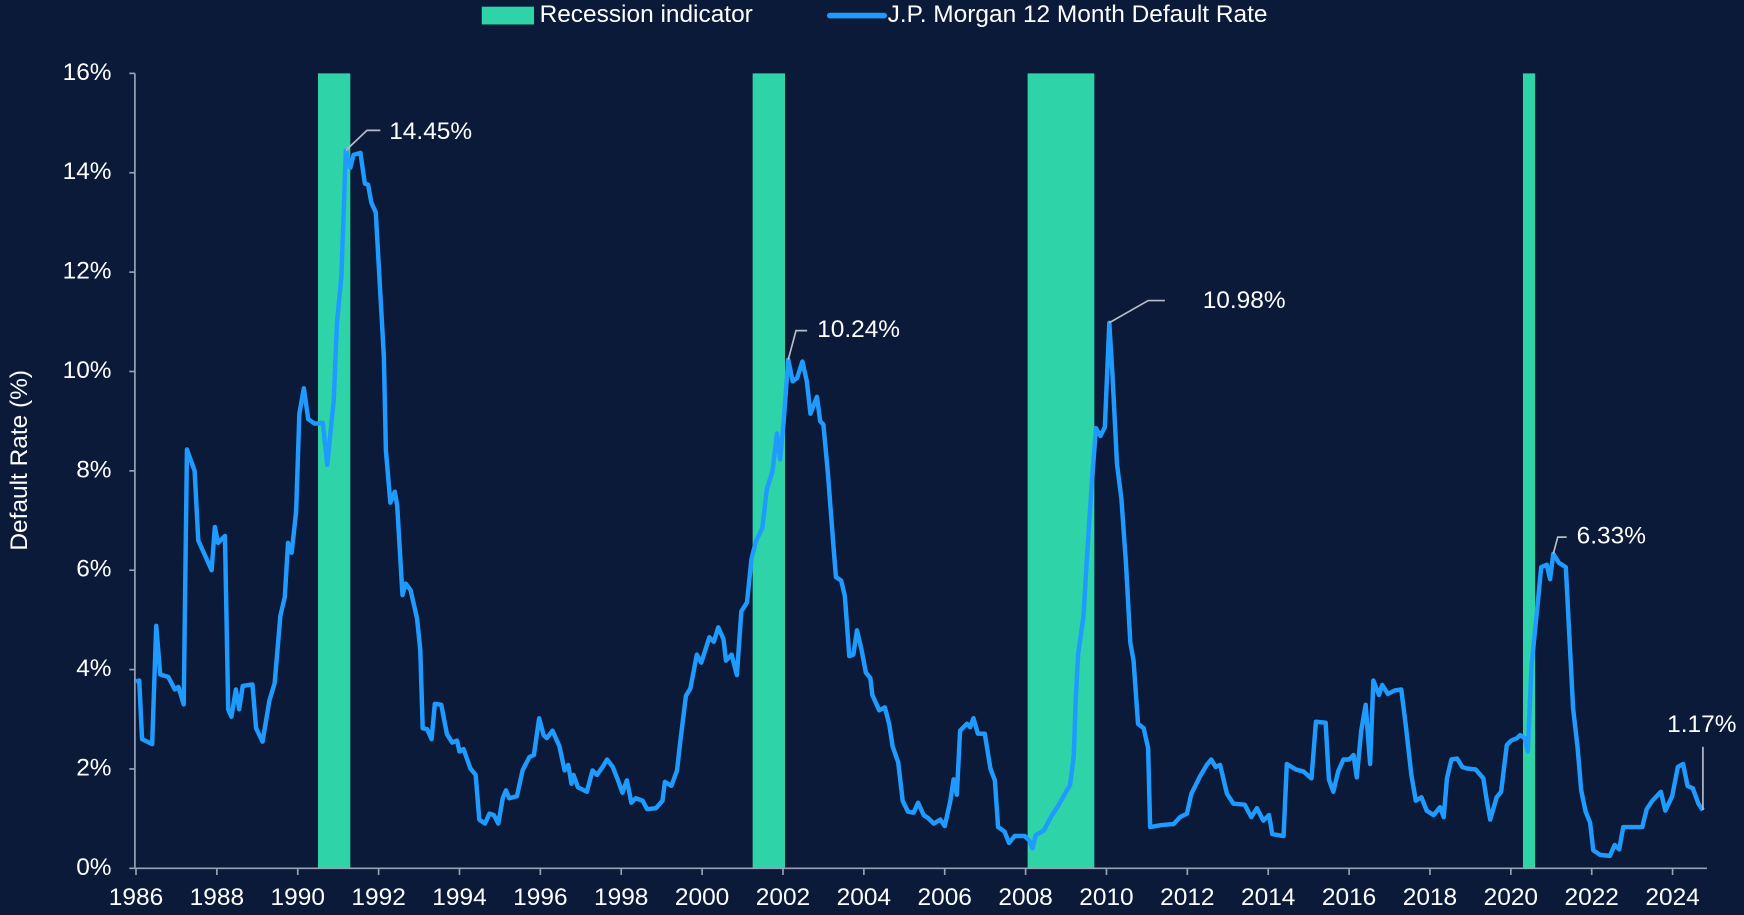  Describe the element at coordinates (1106, 897) in the screenshot. I see `x-tick-label: 2010` at that location.